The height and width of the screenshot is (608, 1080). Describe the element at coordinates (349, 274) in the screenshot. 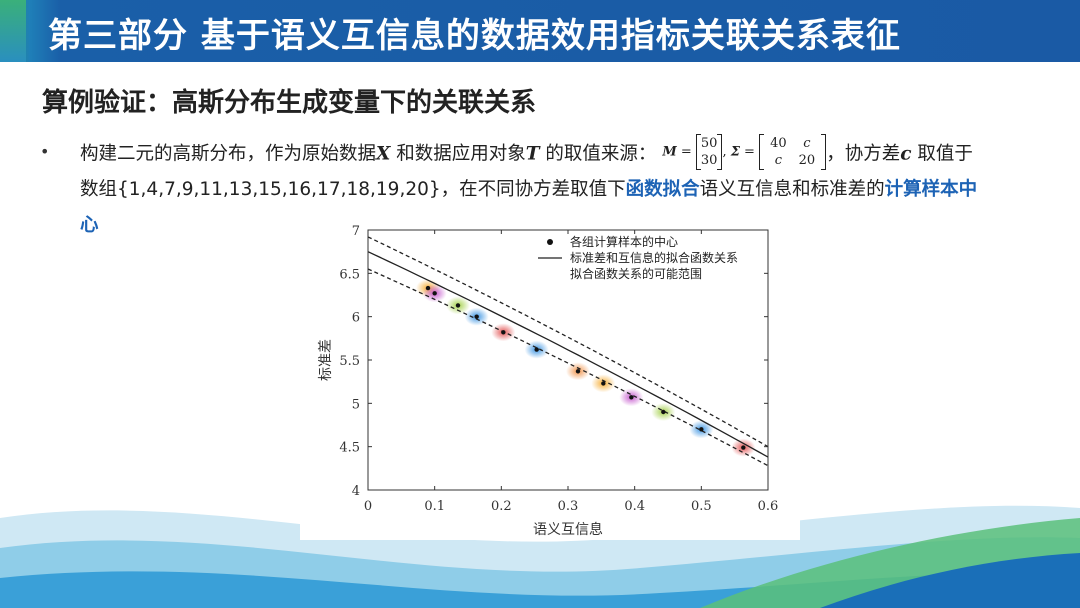

I see `y-tick-label: 6.5` at that location.